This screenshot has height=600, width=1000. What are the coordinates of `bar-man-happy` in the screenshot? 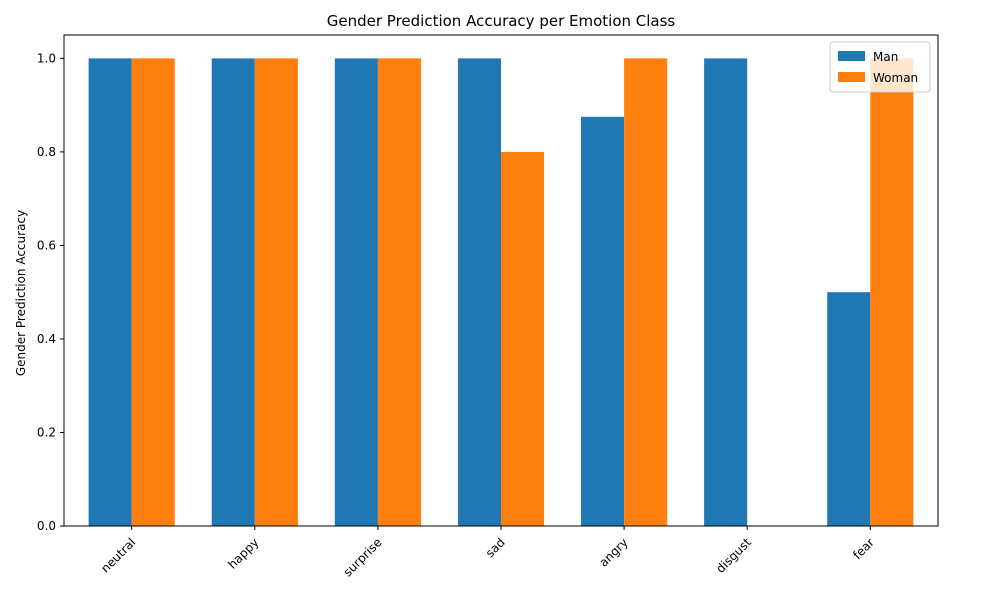 It's located at (233, 292).